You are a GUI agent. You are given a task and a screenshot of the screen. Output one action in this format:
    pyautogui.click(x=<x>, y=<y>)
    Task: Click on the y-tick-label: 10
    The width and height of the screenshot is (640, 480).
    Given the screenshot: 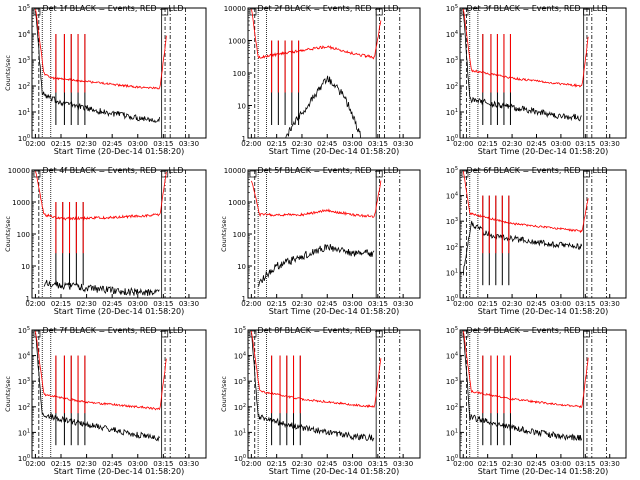 What is the action you would take?
    pyautogui.click(x=241, y=107)
    